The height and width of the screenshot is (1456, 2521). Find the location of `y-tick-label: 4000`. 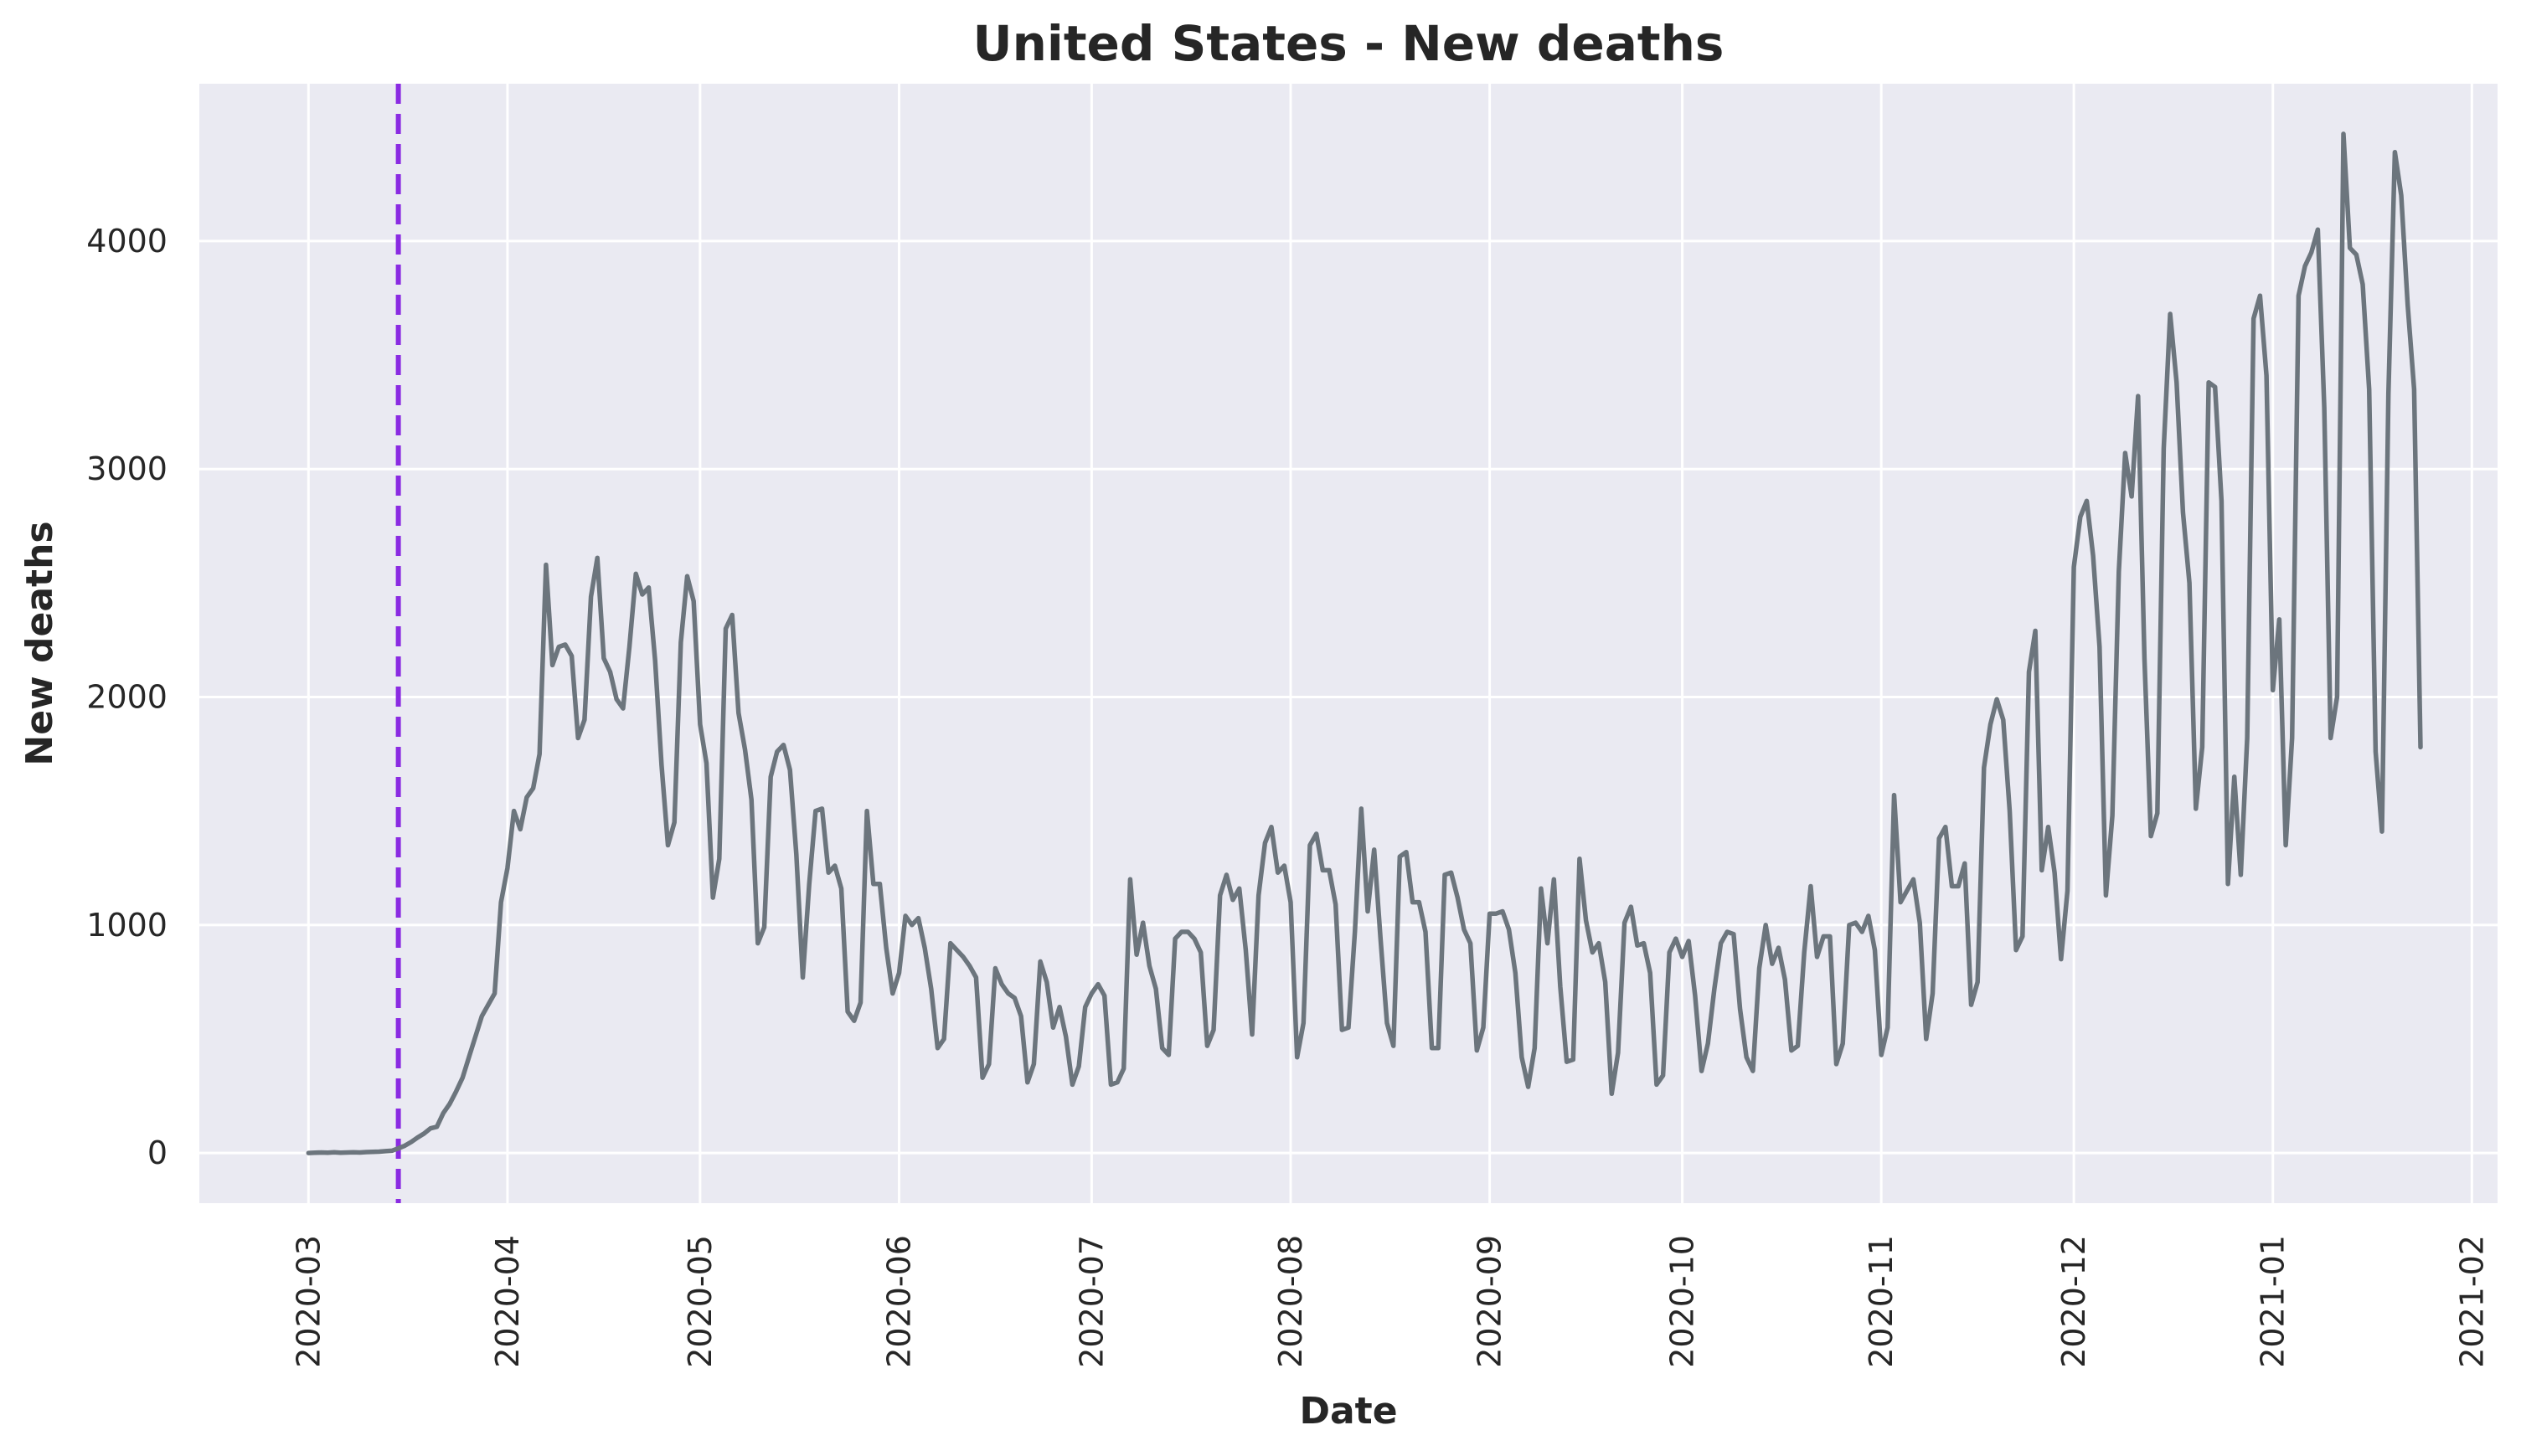

y-tick-label: 4000 is located at coordinates (127, 241).